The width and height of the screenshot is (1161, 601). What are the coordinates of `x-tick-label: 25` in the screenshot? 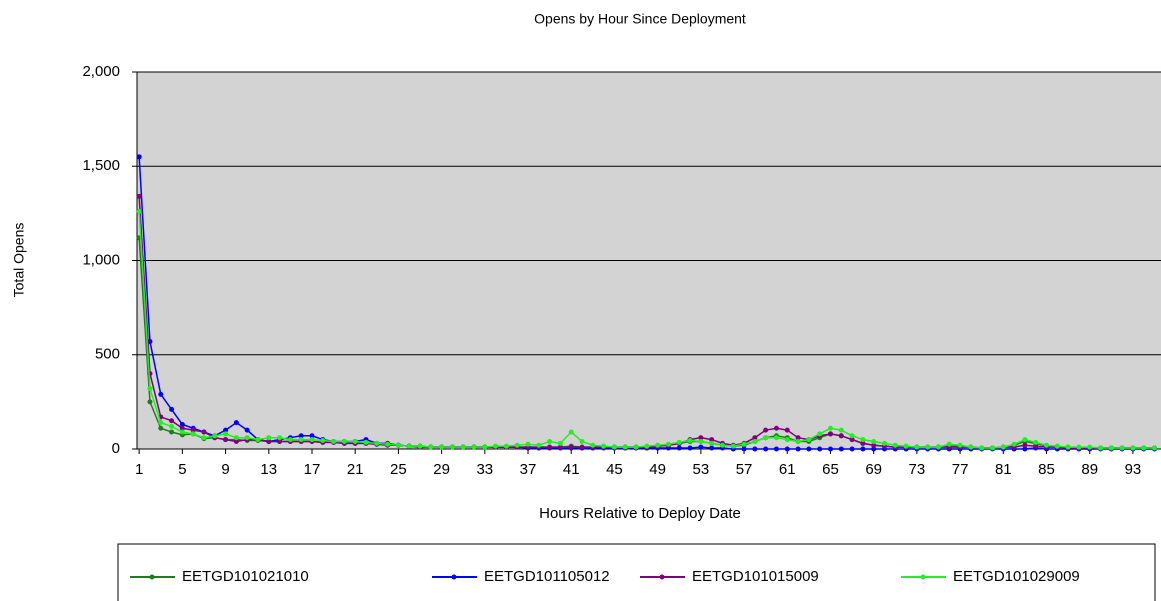 It's located at (398, 469).